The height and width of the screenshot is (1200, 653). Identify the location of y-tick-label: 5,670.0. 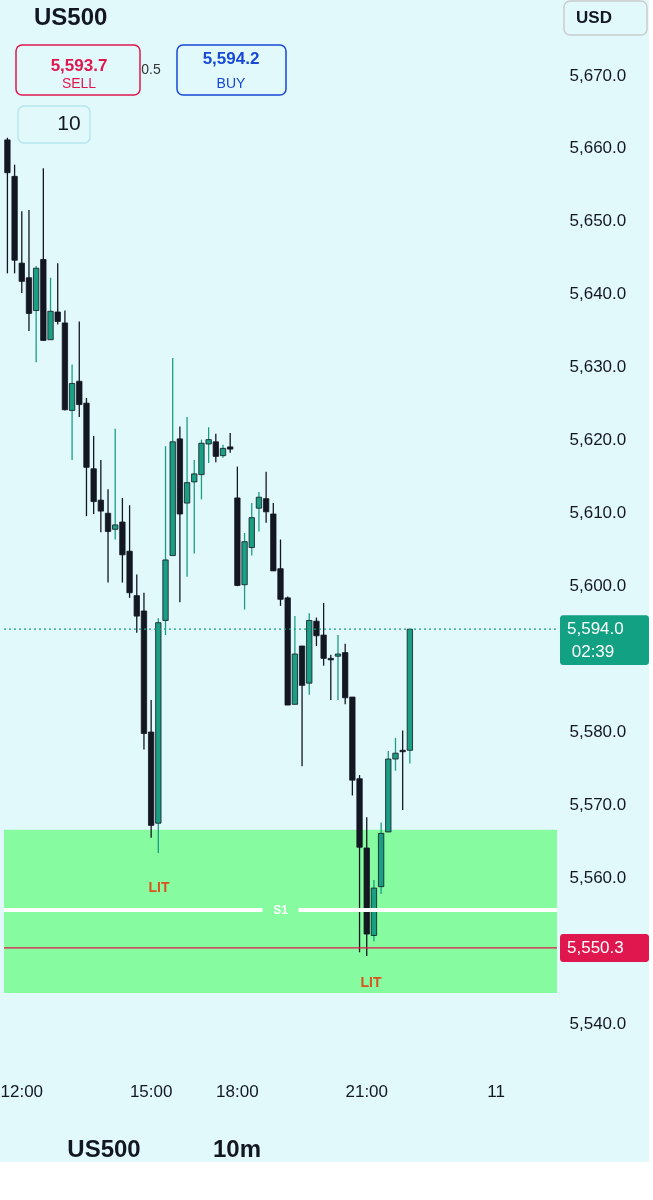
(598, 75).